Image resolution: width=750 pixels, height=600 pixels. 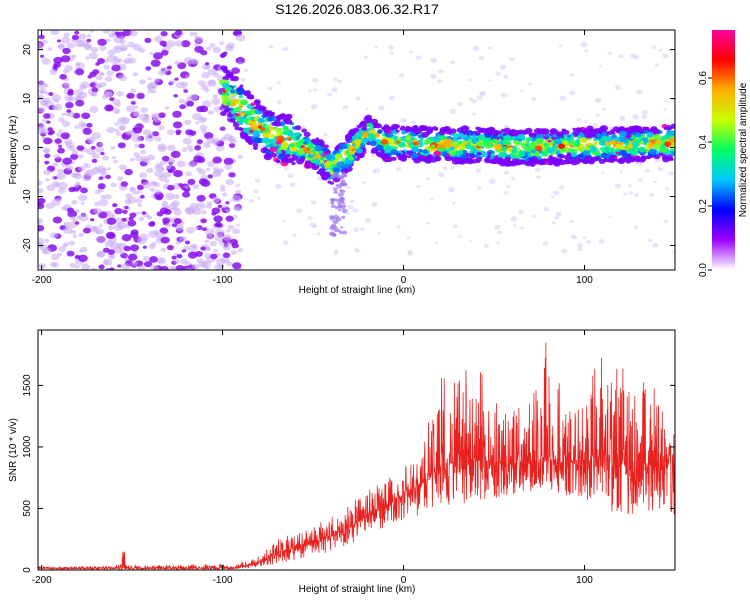 What do you see at coordinates (743, 149) in the screenshot?
I see `colorbar-label: Normalized spectral amplitude` at bounding box center [743, 149].